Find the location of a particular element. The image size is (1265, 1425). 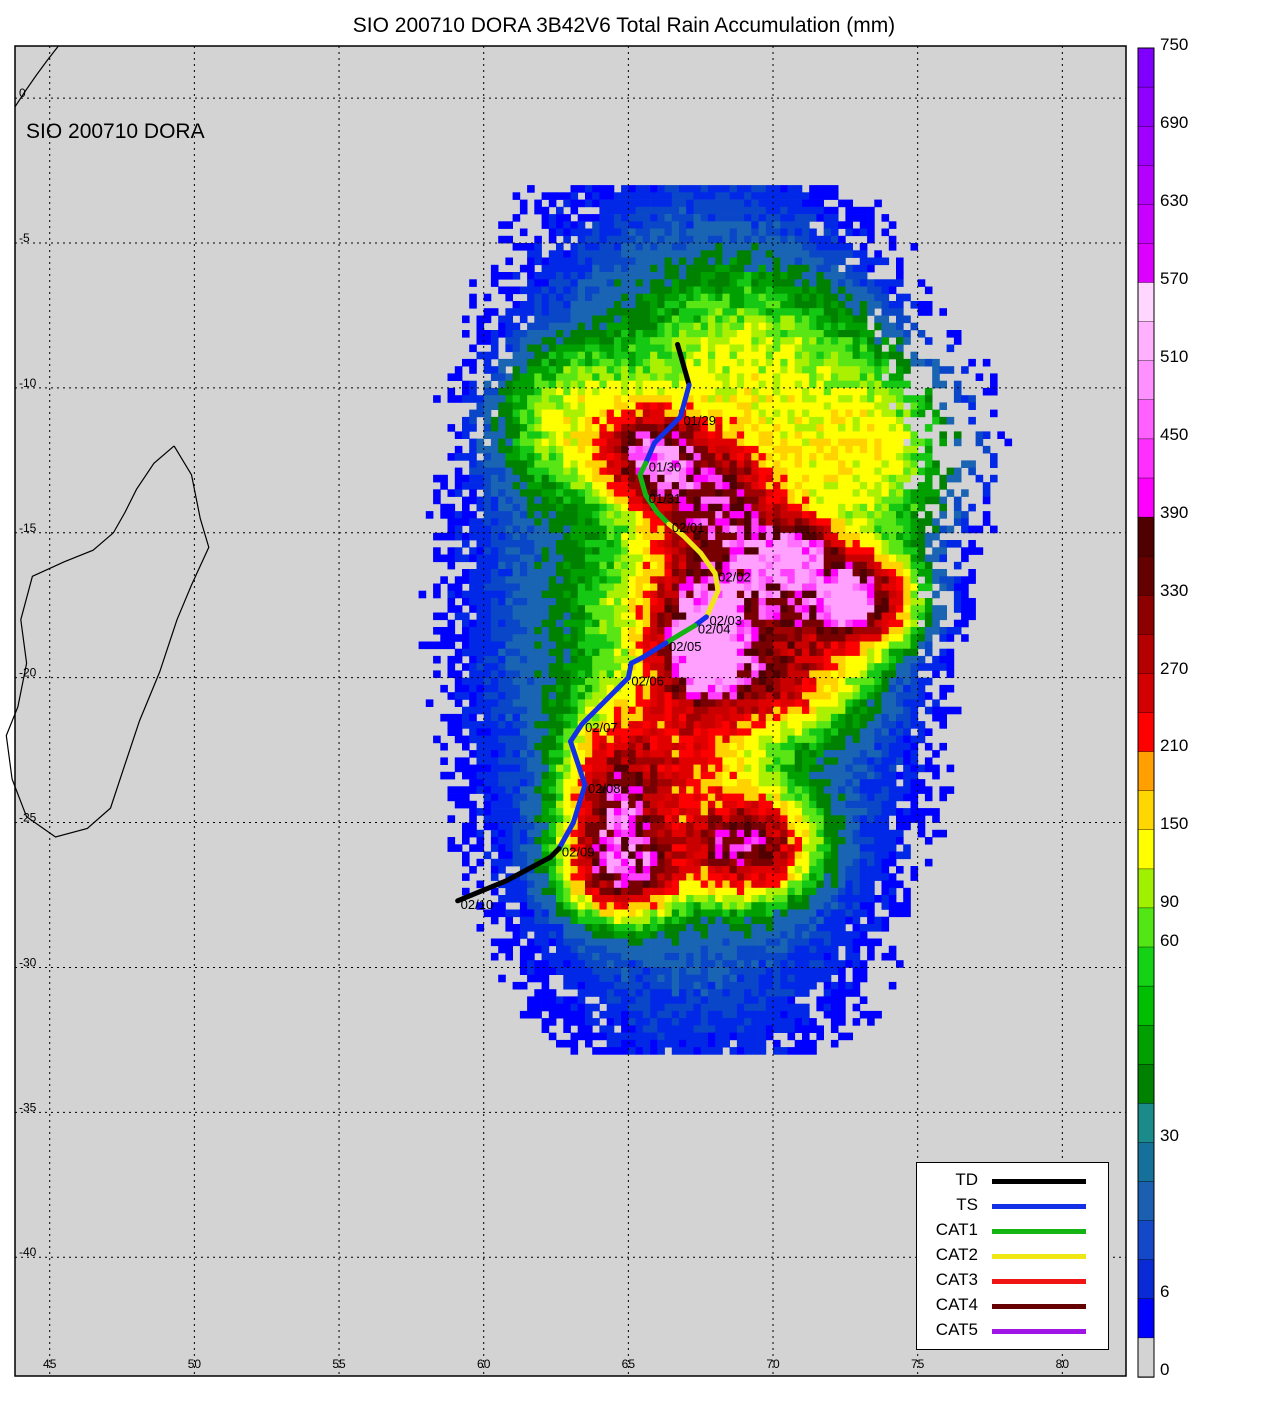

colorbar-label: 750 is located at coordinates (1174, 44).